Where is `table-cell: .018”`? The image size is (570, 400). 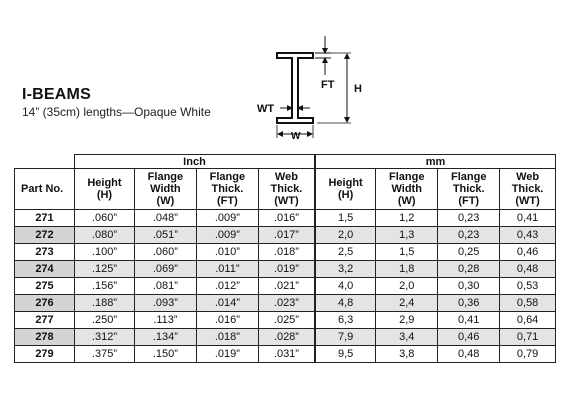 table-cell: .018” is located at coordinates (286, 252).